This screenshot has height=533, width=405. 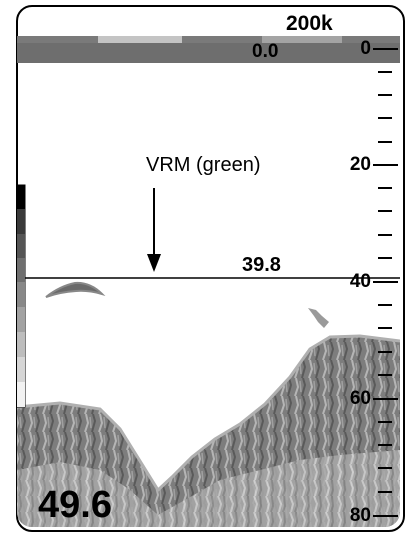 I want to click on depth-scale-label: 80, so click(x=360, y=515).